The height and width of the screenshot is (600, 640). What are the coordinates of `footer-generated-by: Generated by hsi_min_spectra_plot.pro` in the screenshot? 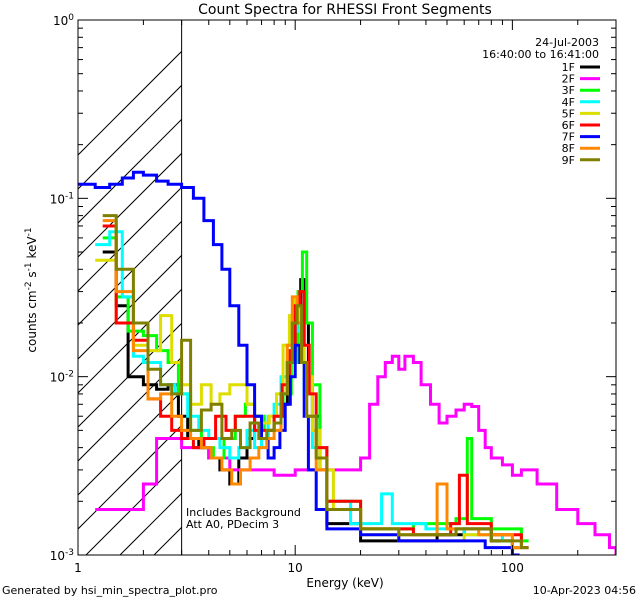 It's located at (110, 590).